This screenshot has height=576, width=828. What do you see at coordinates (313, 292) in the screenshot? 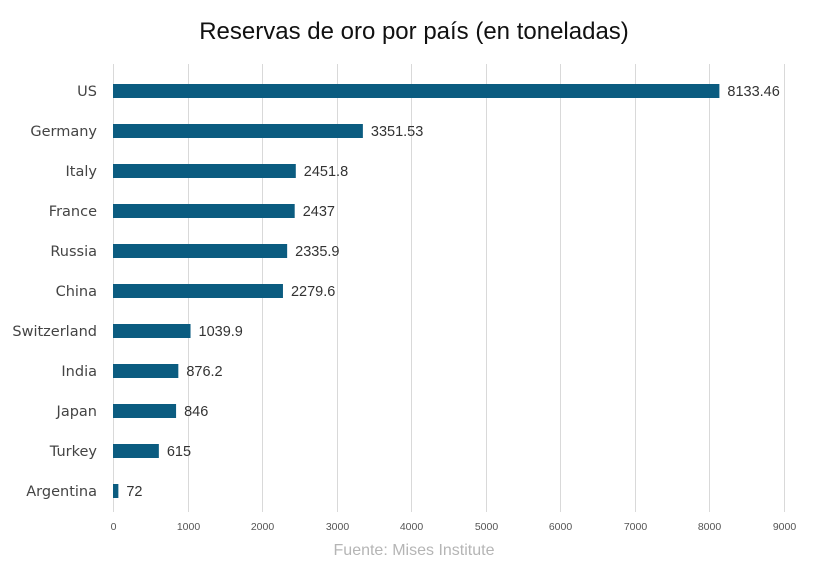
I see `value-label: 2279.6` at bounding box center [313, 292].